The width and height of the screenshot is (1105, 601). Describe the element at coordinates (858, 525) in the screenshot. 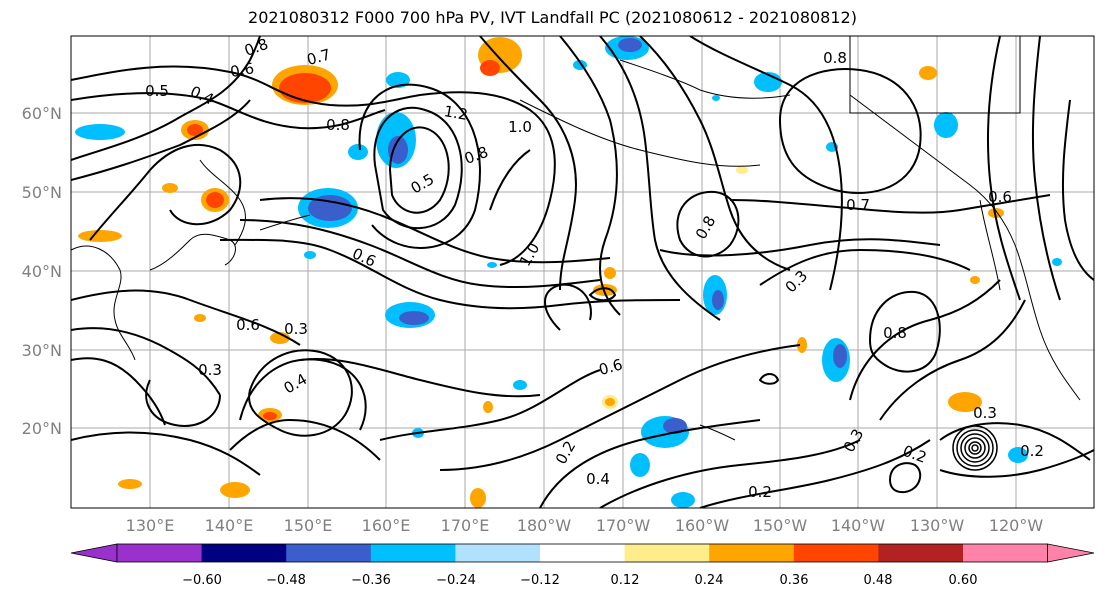

I see `lon-label-140w: 140°W` at that location.